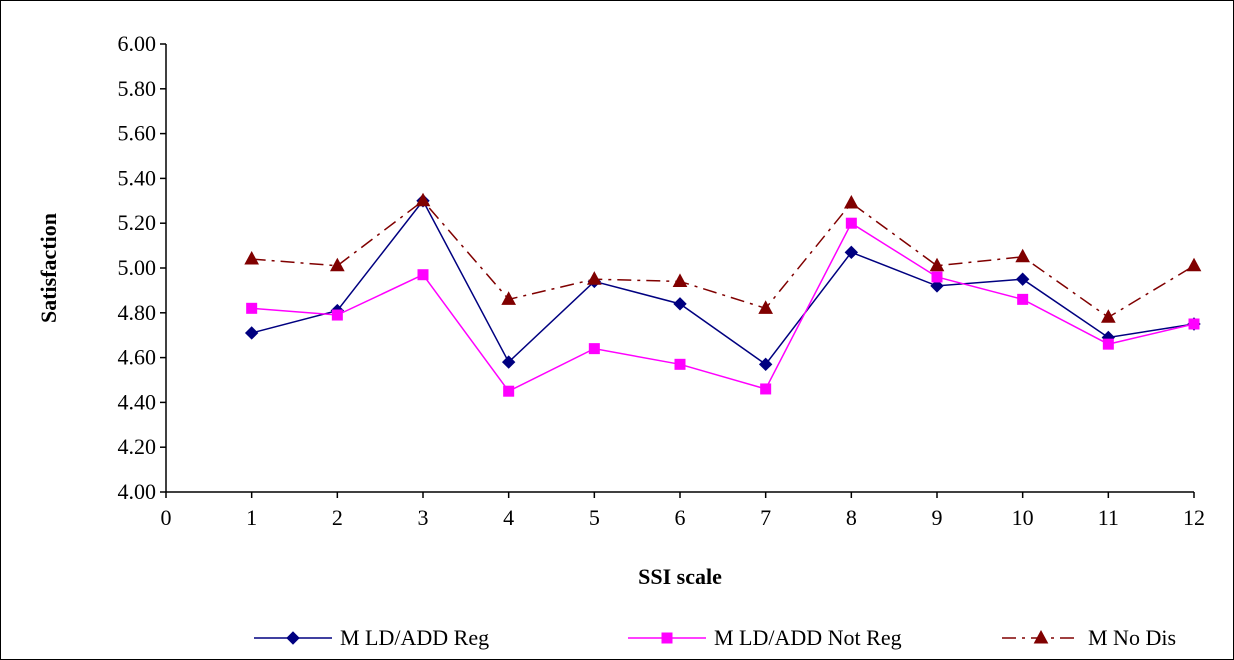 Image resolution: width=1234 pixels, height=660 pixels. Describe the element at coordinates (166, 517) in the screenshot. I see `x-tick-label: 0` at that location.